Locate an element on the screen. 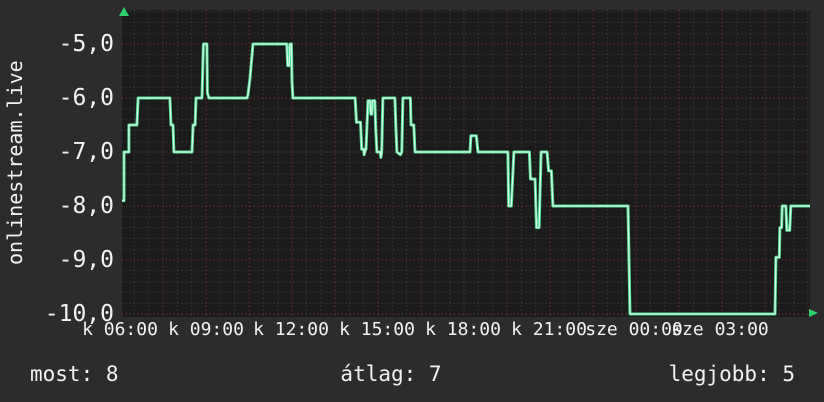 The image size is (824, 402). y-tick-label: -7,0 is located at coordinates (86, 152).